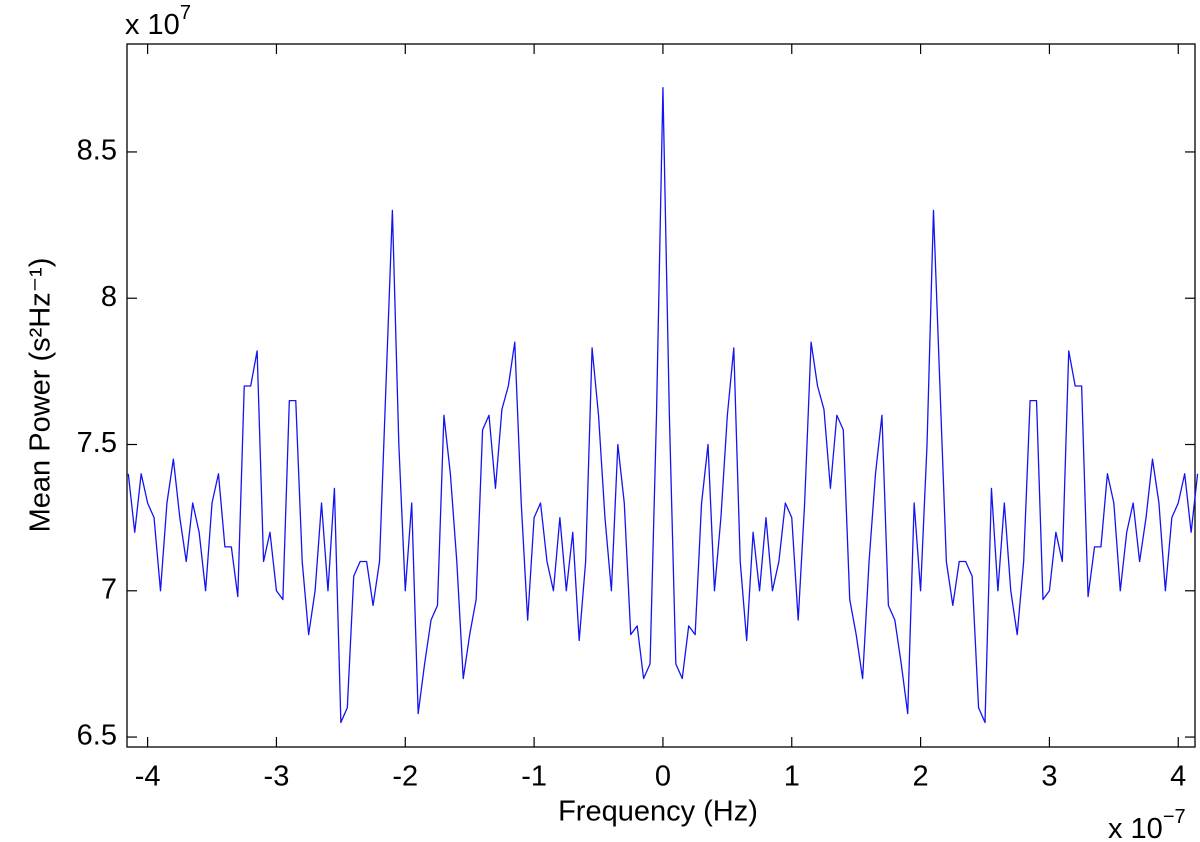 The width and height of the screenshot is (1200, 842). I want to click on y-tick-label: 8, so click(109, 297).